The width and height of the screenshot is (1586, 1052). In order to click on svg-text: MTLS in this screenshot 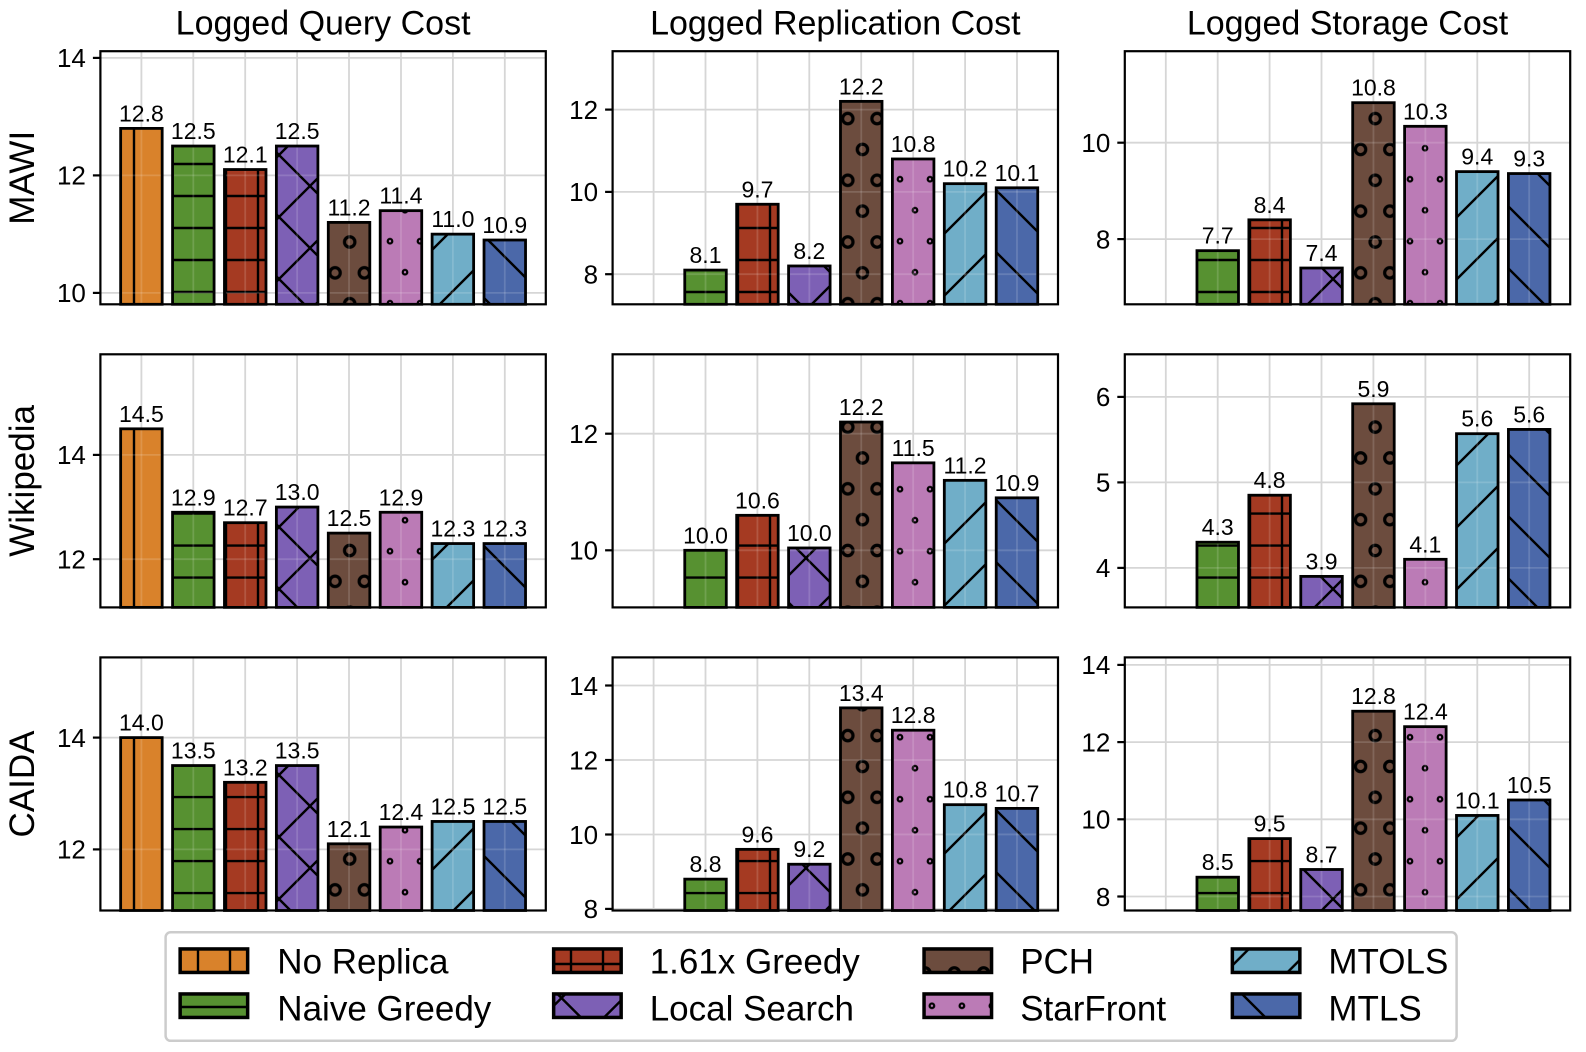, I will do `click(1374, 1009)`.